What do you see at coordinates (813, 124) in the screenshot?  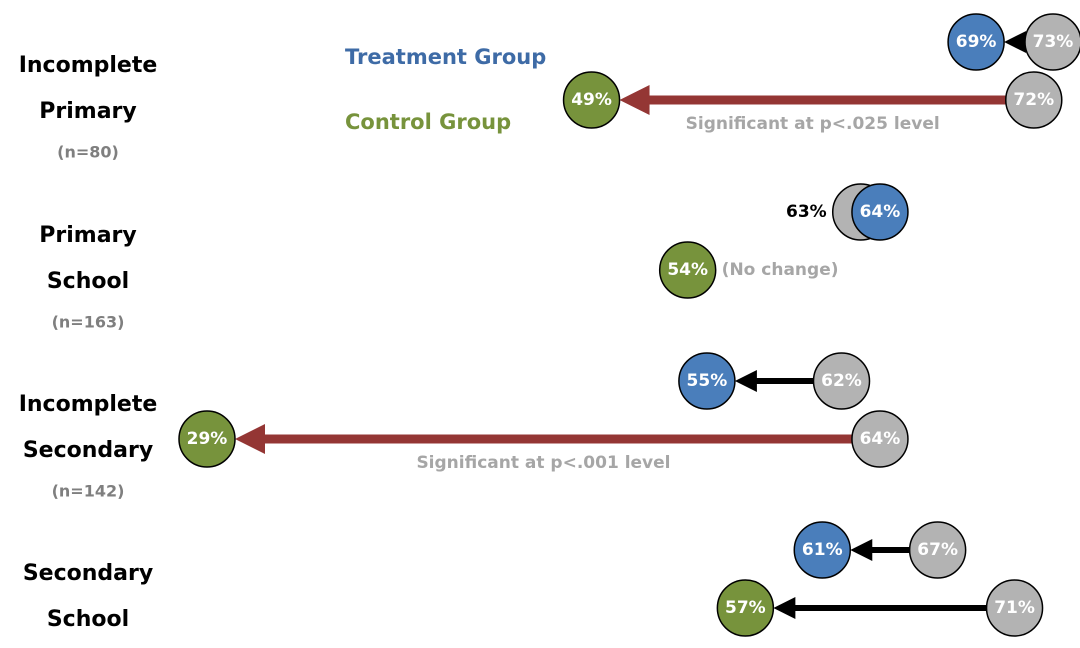 I see `annotation: Significant at p<.025 level` at bounding box center [813, 124].